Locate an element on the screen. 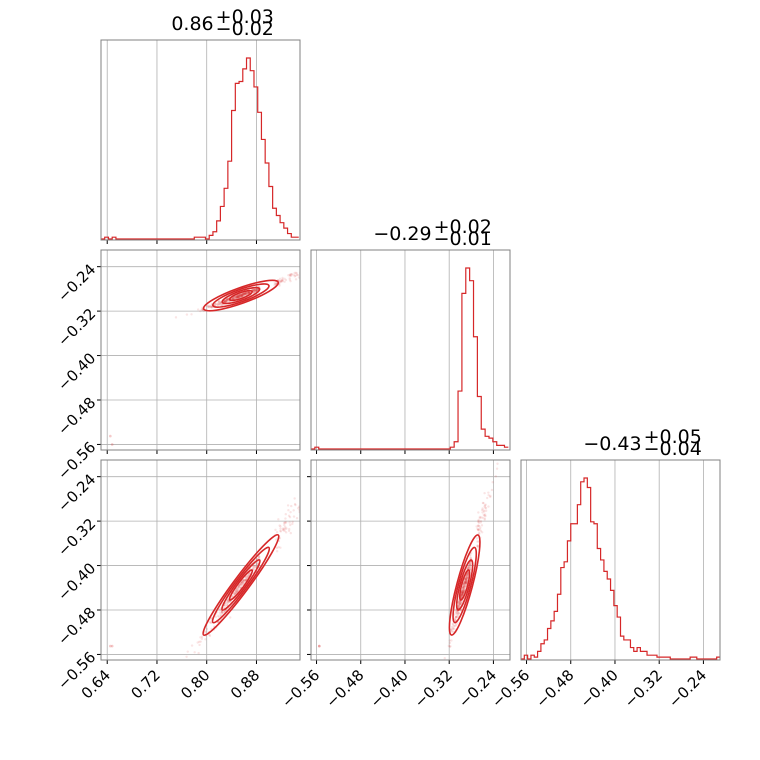  histogram-step-line is located at coordinates (200, 148).